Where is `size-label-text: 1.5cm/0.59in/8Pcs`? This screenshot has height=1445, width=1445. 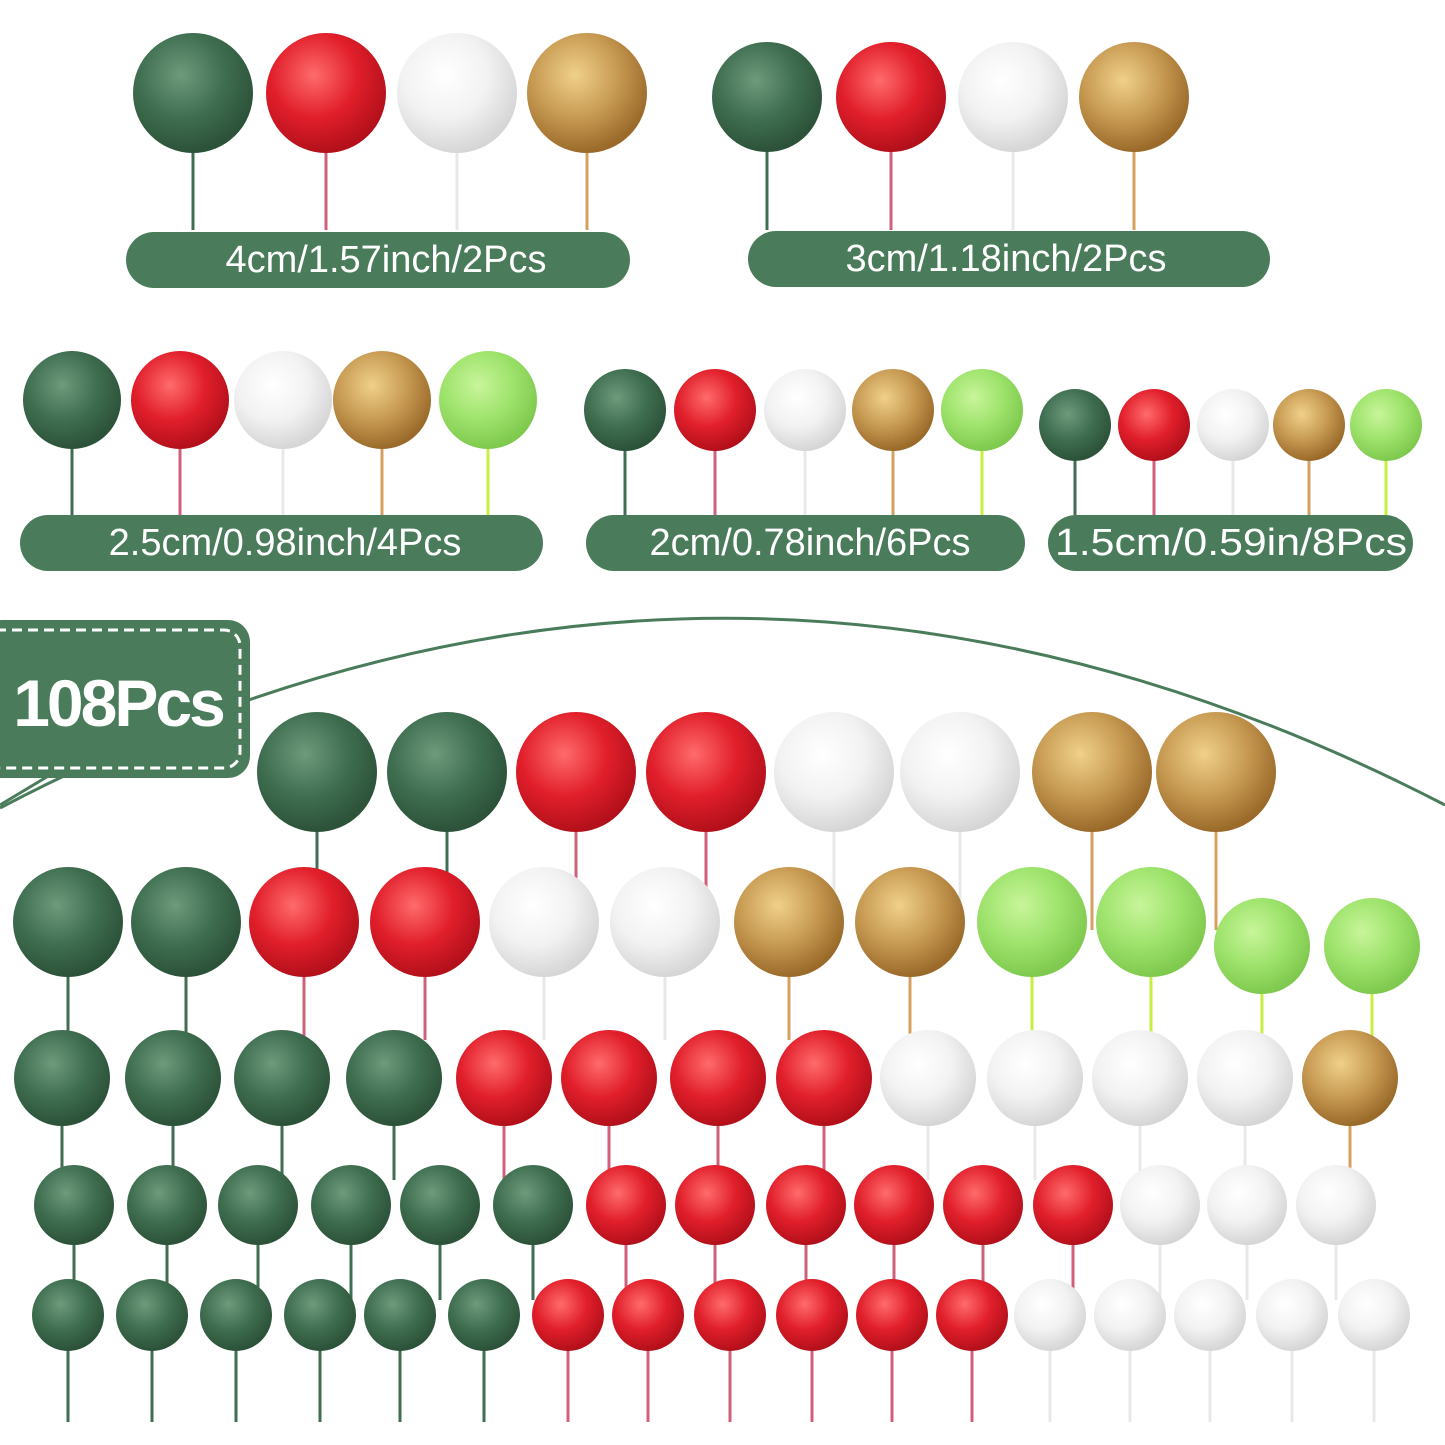 size-label-text: 1.5cm/0.59in/8Pcs is located at coordinates (1231, 543).